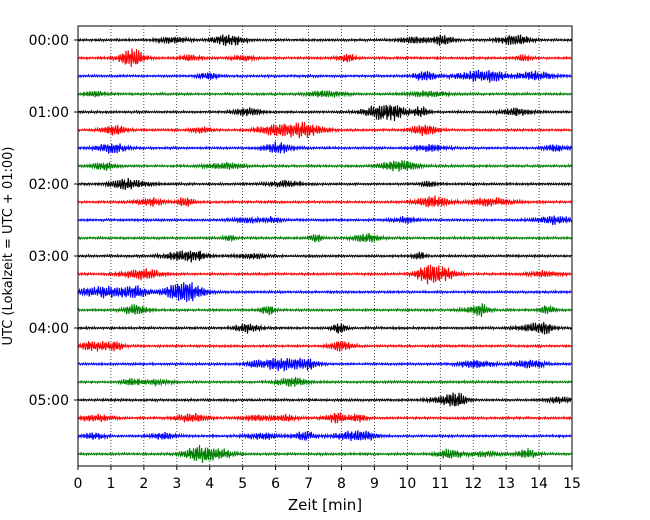  I want to click on x-tick-label: 3, so click(176, 484).